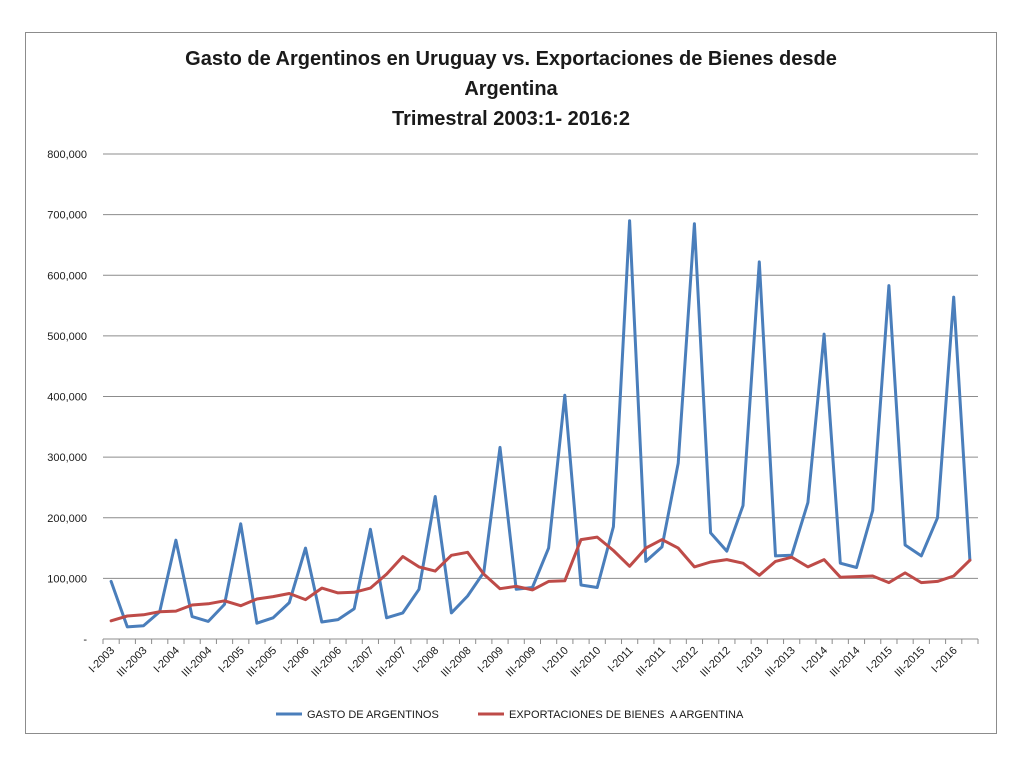 This screenshot has width=1024, height=768. What do you see at coordinates (750, 660) in the screenshot?
I see `x-tick-label: I-2013` at bounding box center [750, 660].